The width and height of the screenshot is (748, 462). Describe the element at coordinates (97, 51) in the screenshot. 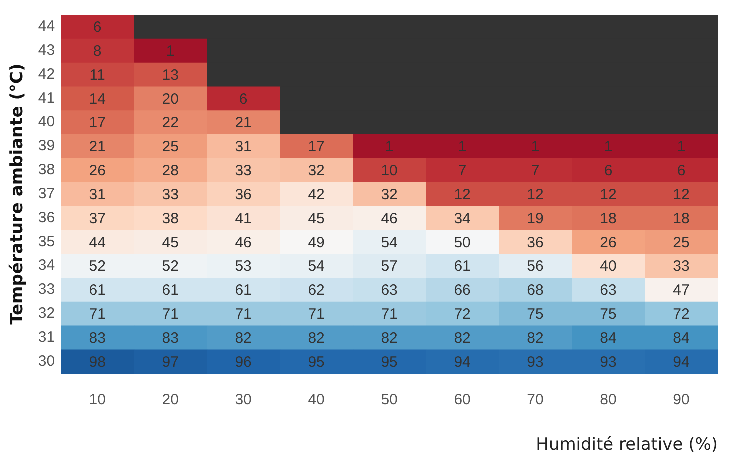

I see `data-label: 8` at that location.